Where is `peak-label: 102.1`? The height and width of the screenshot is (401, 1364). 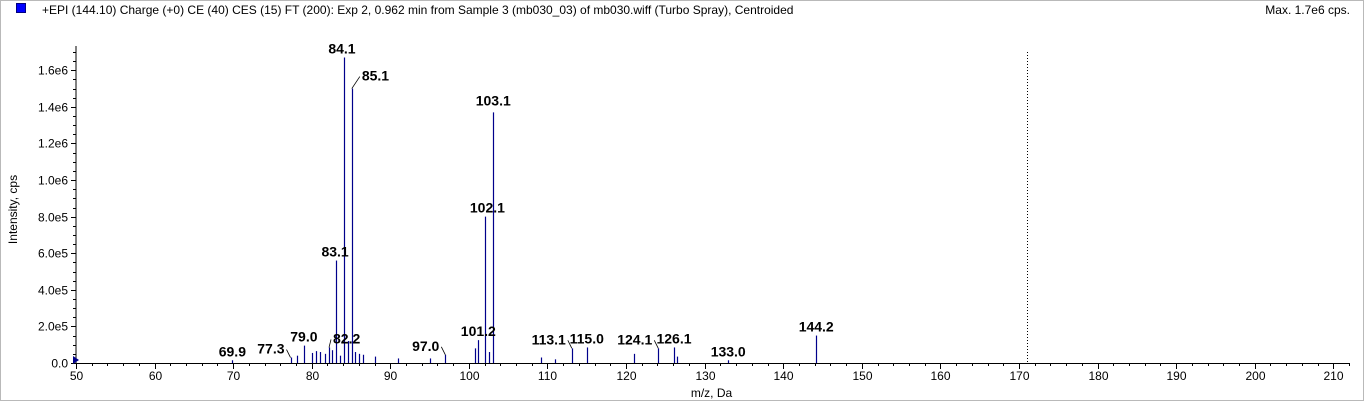
peak-label: 102.1 is located at coordinates (487, 208).